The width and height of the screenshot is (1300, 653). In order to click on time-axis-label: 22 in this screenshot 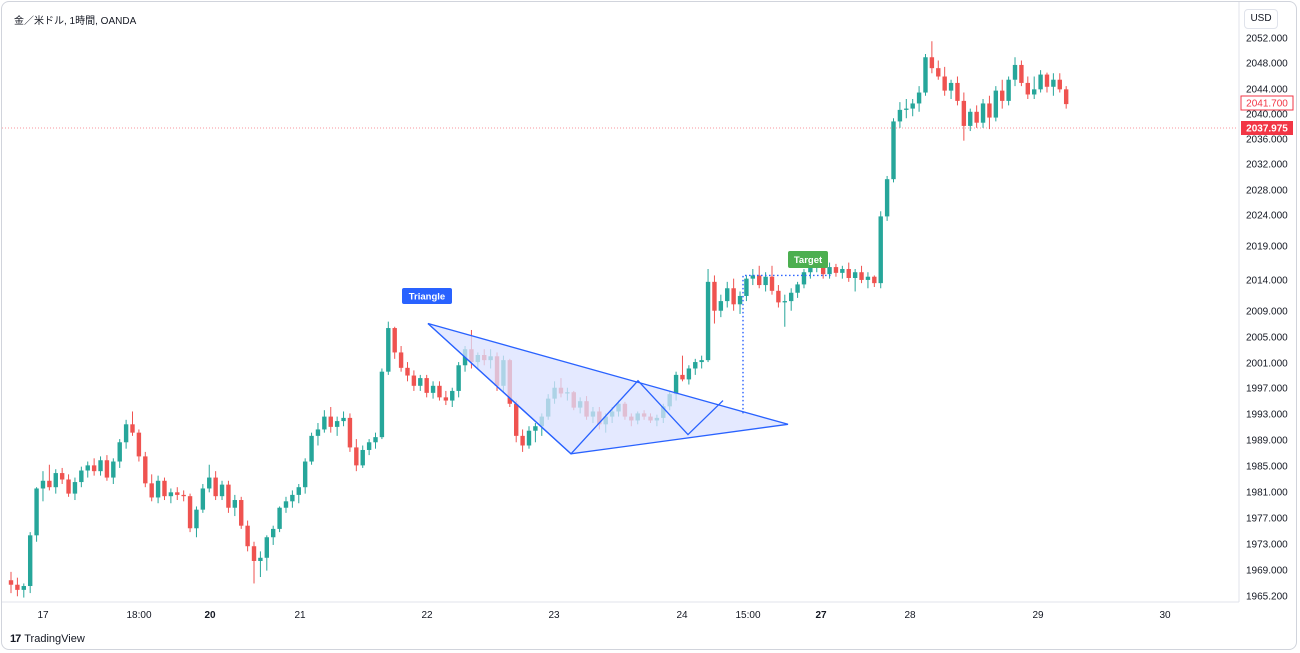, I will do `click(427, 615)`.